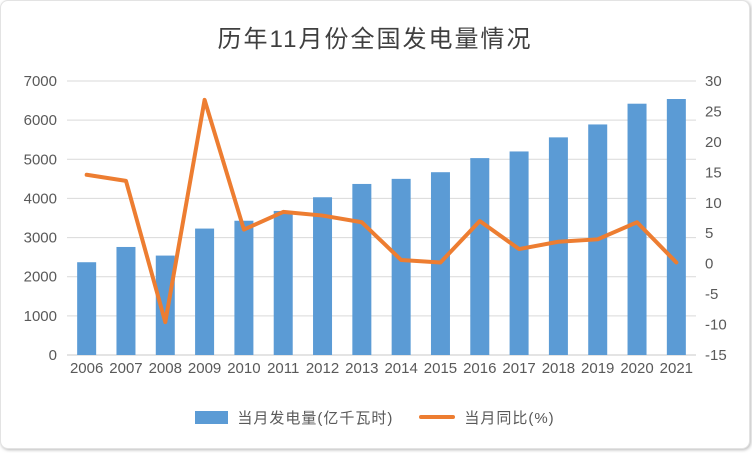  Describe the element at coordinates (283, 282) in the screenshot. I see `bar-2011` at that location.